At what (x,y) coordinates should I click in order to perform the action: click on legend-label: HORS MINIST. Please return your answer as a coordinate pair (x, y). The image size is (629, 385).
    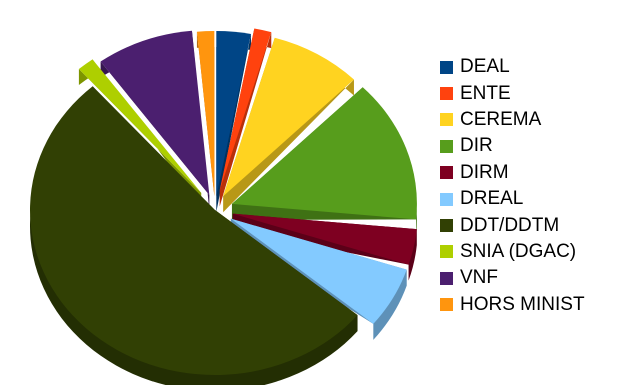
    Looking at the image, I should click on (522, 304).